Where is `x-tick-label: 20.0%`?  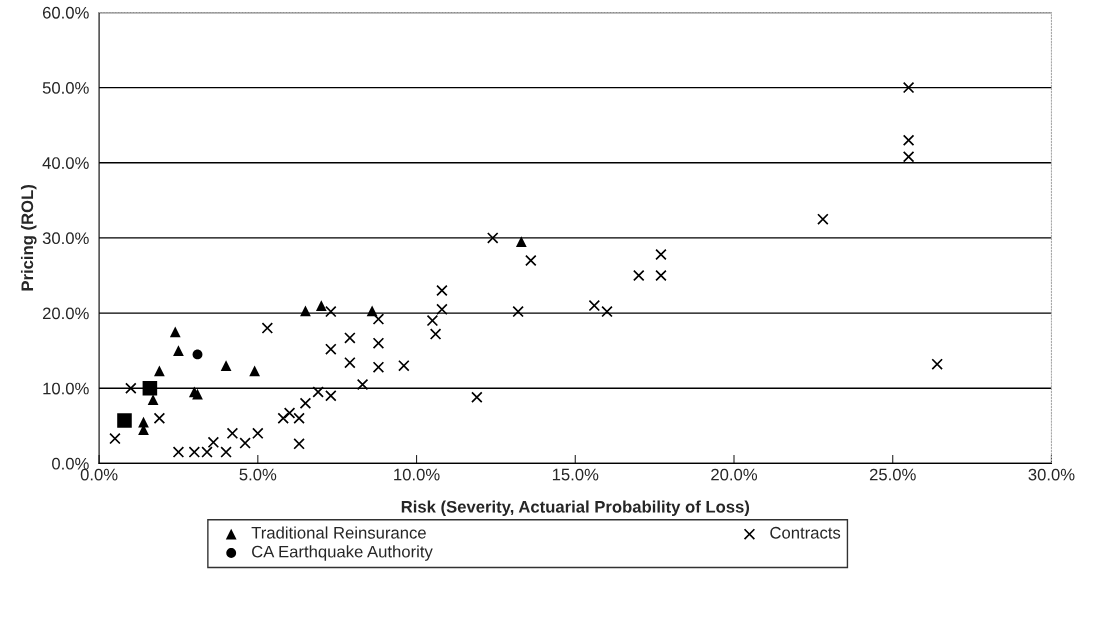
x-tick-label: 20.0% is located at coordinates (734, 474).